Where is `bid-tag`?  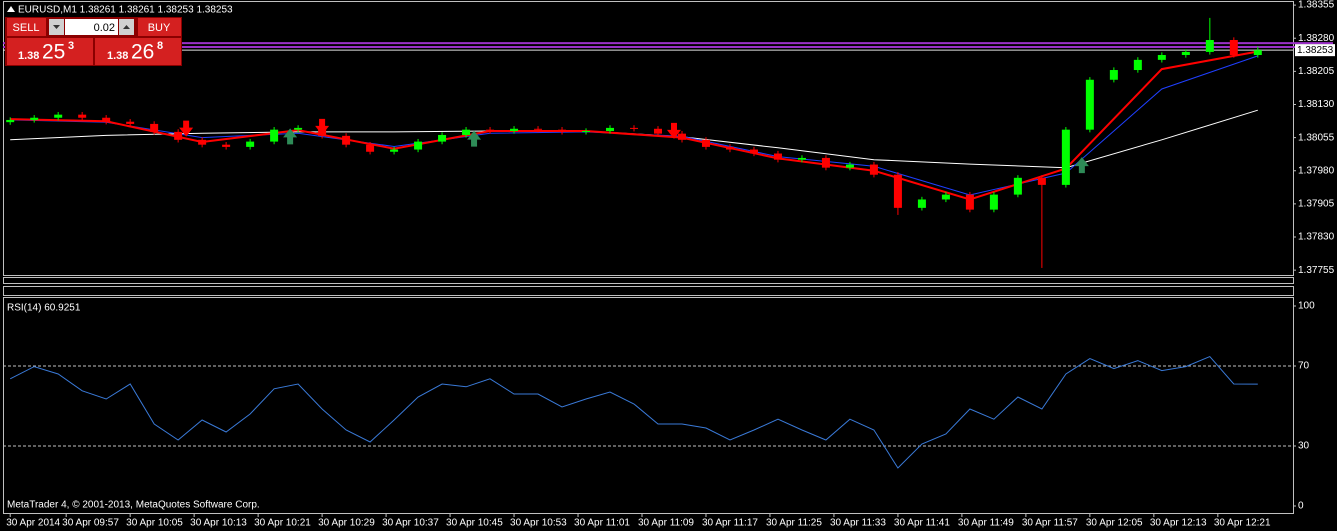
bid-tag is located at coordinates (1315, 50).